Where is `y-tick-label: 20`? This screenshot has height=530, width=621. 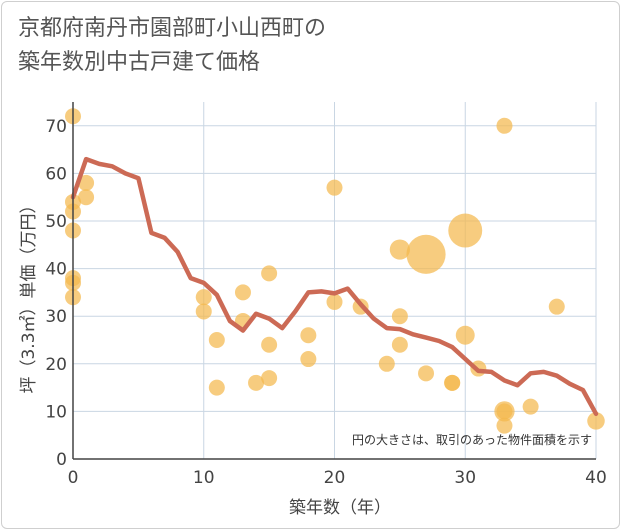 y-tick-label: 20 is located at coordinates (56, 365).